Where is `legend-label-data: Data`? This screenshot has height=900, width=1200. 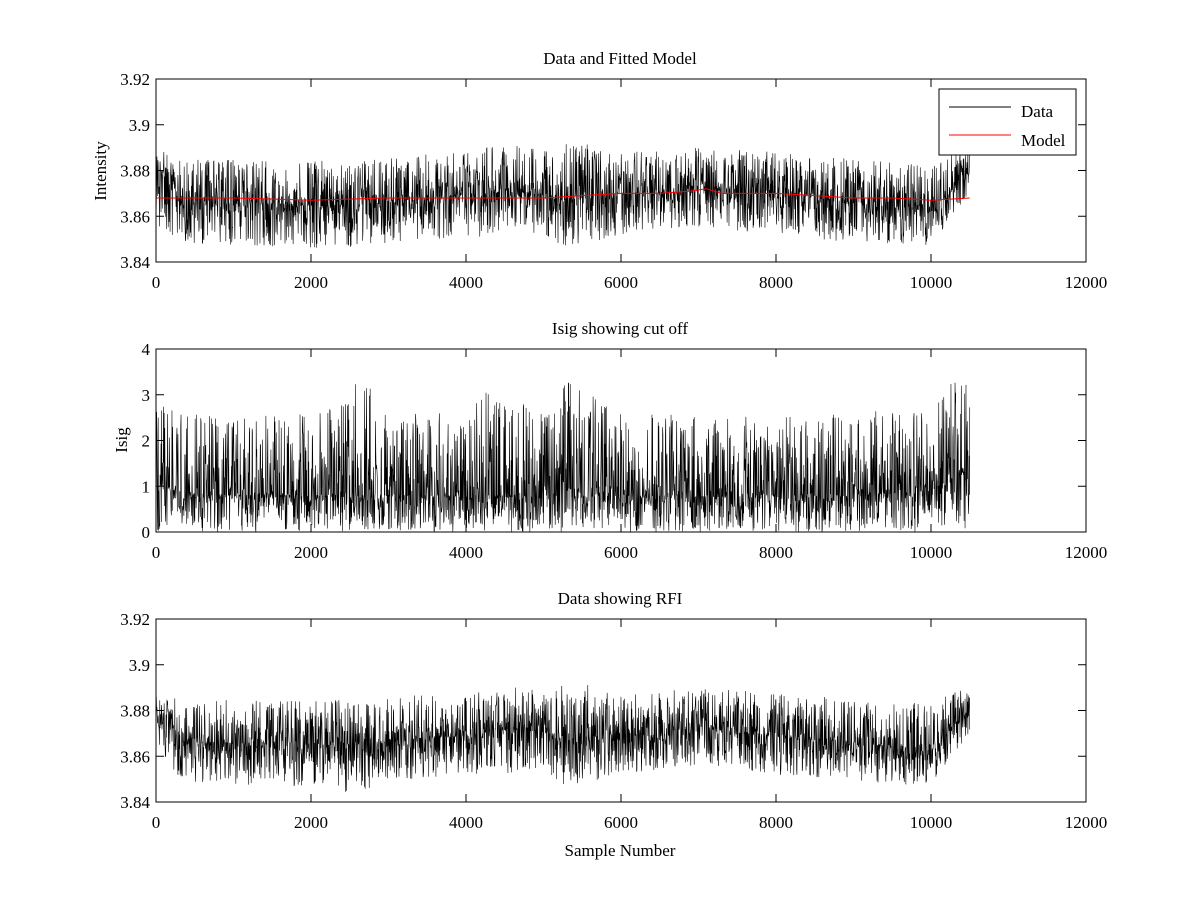
legend-label-data: Data is located at coordinates (1037, 111).